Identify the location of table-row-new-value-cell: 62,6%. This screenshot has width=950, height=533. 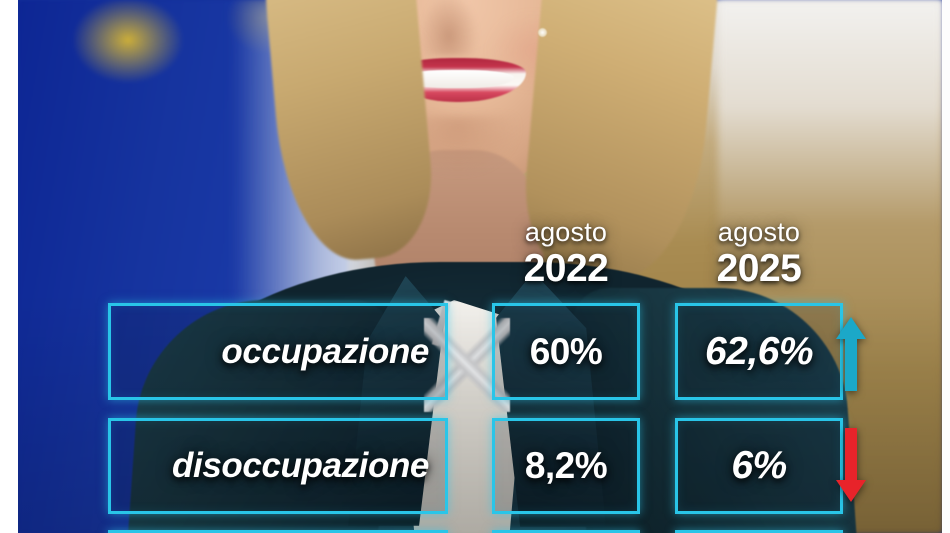
(759, 351).